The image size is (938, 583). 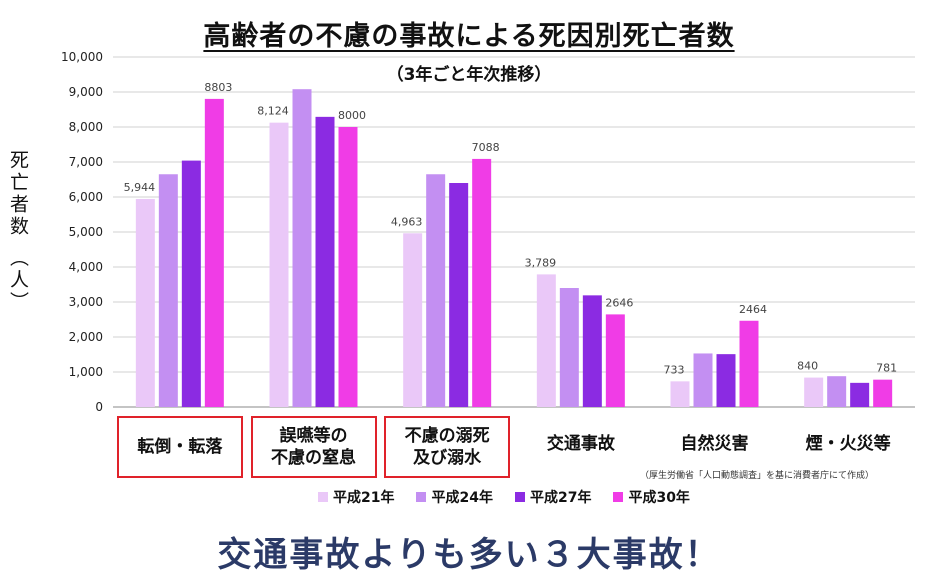 What do you see at coordinates (486, 147) in the screenshot?
I see `data-label: 7088` at bounding box center [486, 147].